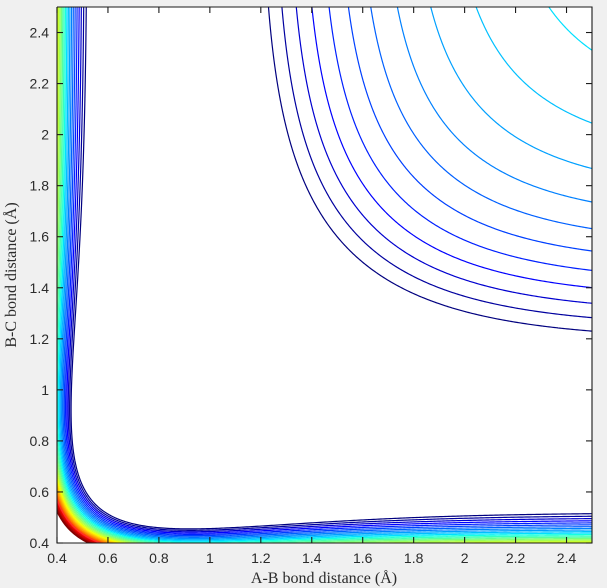 The height and width of the screenshot is (588, 607). Describe the element at coordinates (40, 339) in the screenshot. I see `y-tick-label: 1.2` at that location.